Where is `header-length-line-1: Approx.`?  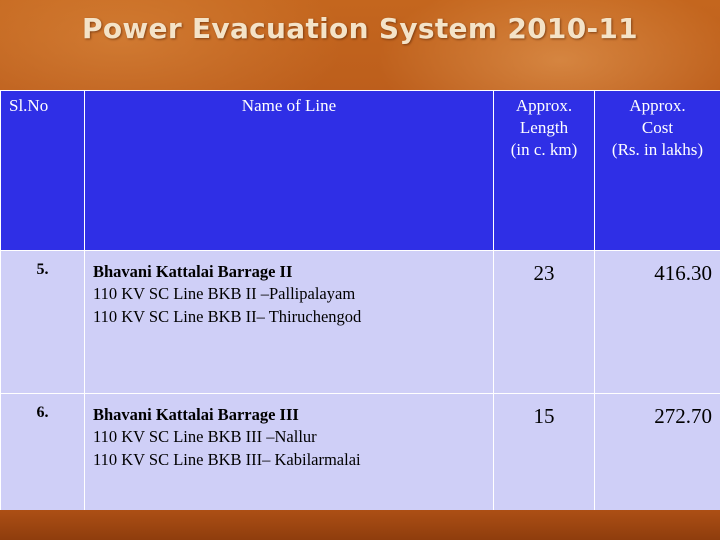
header-length-line-1: Approx. is located at coordinates (544, 105).